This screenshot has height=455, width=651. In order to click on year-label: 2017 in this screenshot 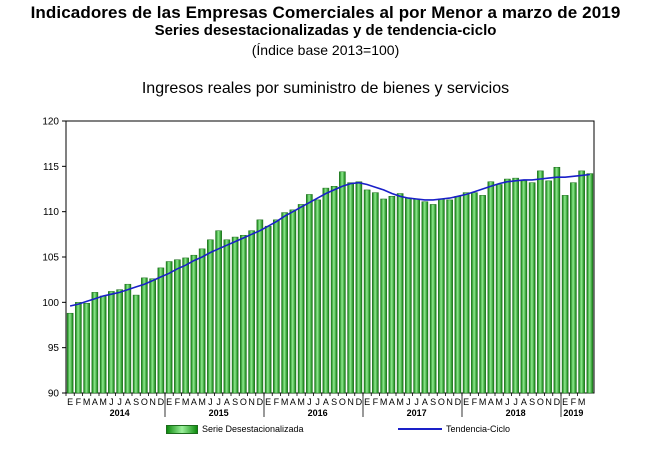, I will do `click(417, 413)`.